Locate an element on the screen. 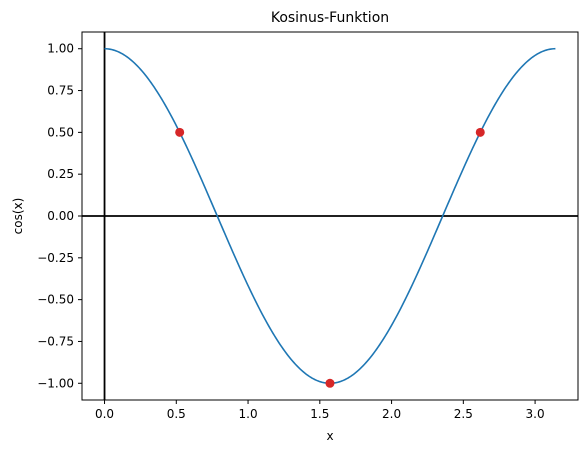 The height and width of the screenshot is (453, 587). y-tick-label: 0.00 is located at coordinates (60, 216).